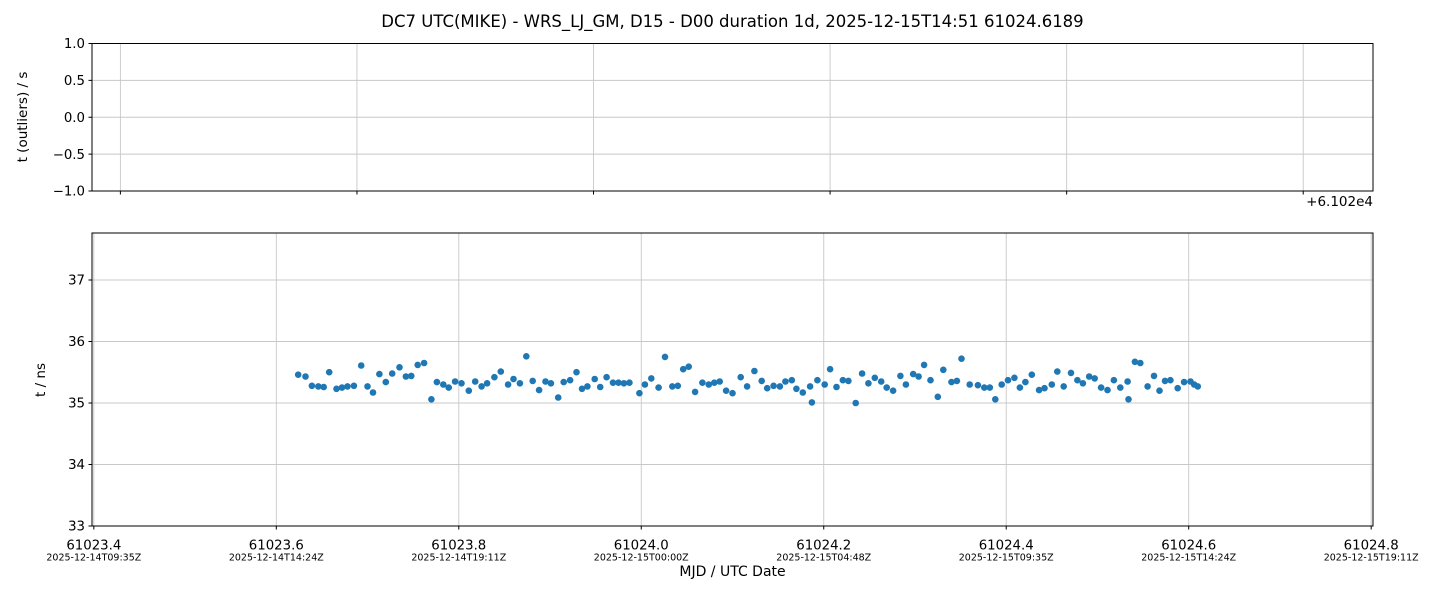 This screenshot has height=600, width=1440. I want to click on x-tick-label-utc: 2025-12-15T14:24Z, so click(1188, 558).